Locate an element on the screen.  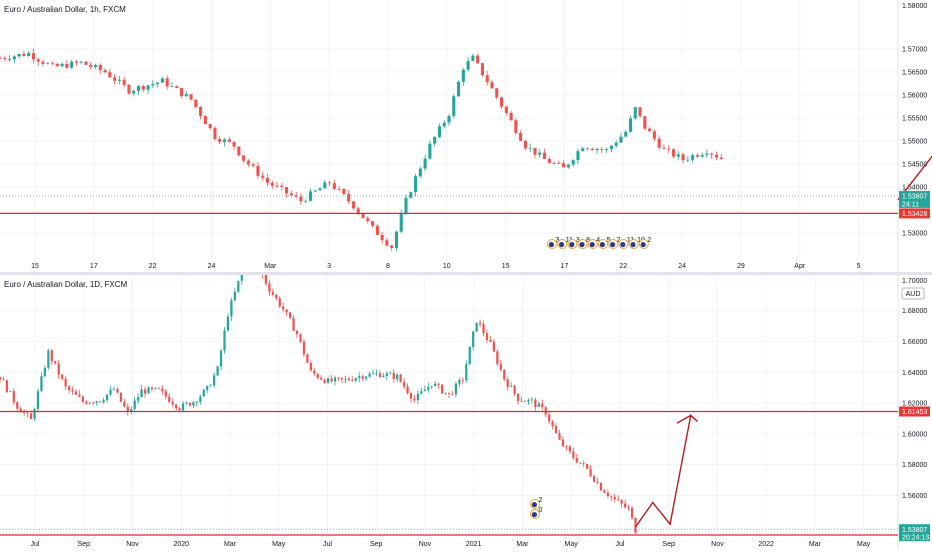
y-tick-label: 1.70000 is located at coordinates (914, 281).